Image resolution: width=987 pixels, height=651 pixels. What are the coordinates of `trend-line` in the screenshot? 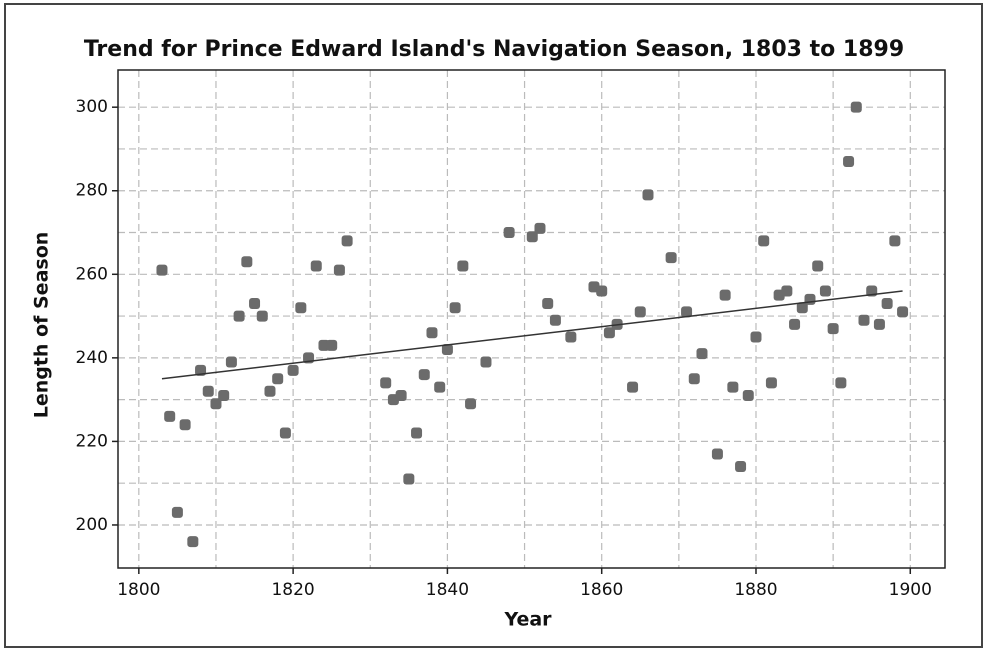 It's located at (532, 335).